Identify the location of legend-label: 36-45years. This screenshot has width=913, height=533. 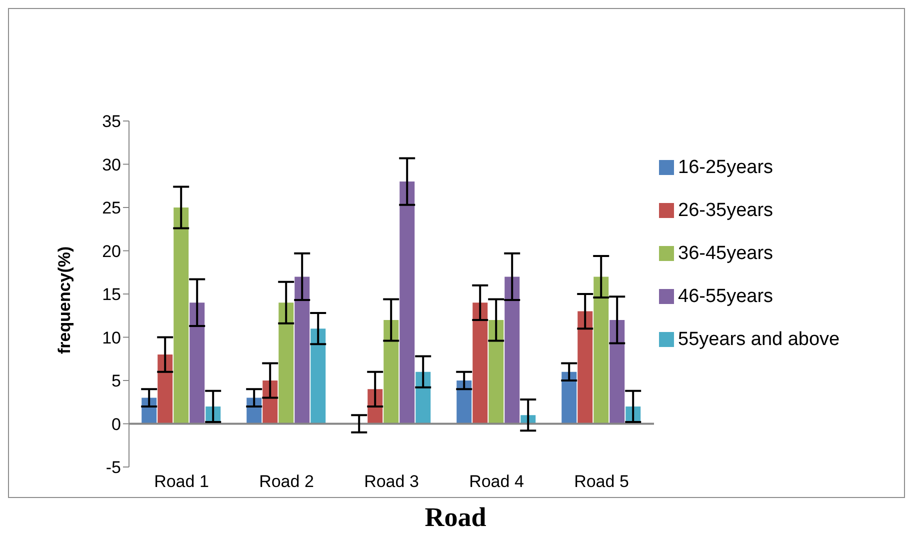
(726, 253).